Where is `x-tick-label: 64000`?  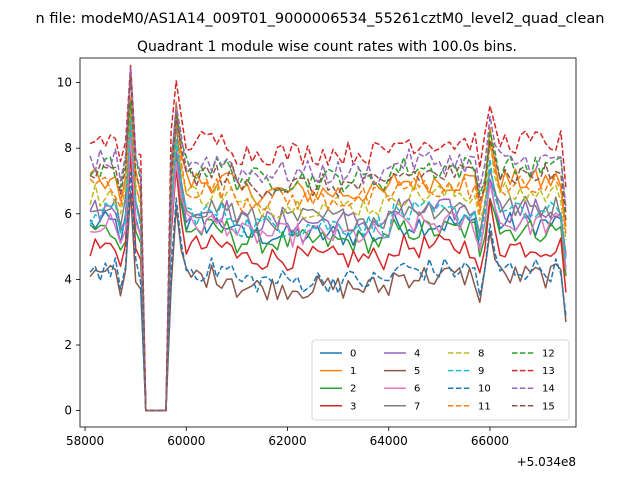
x-tick-label: 64000 is located at coordinates (389, 441).